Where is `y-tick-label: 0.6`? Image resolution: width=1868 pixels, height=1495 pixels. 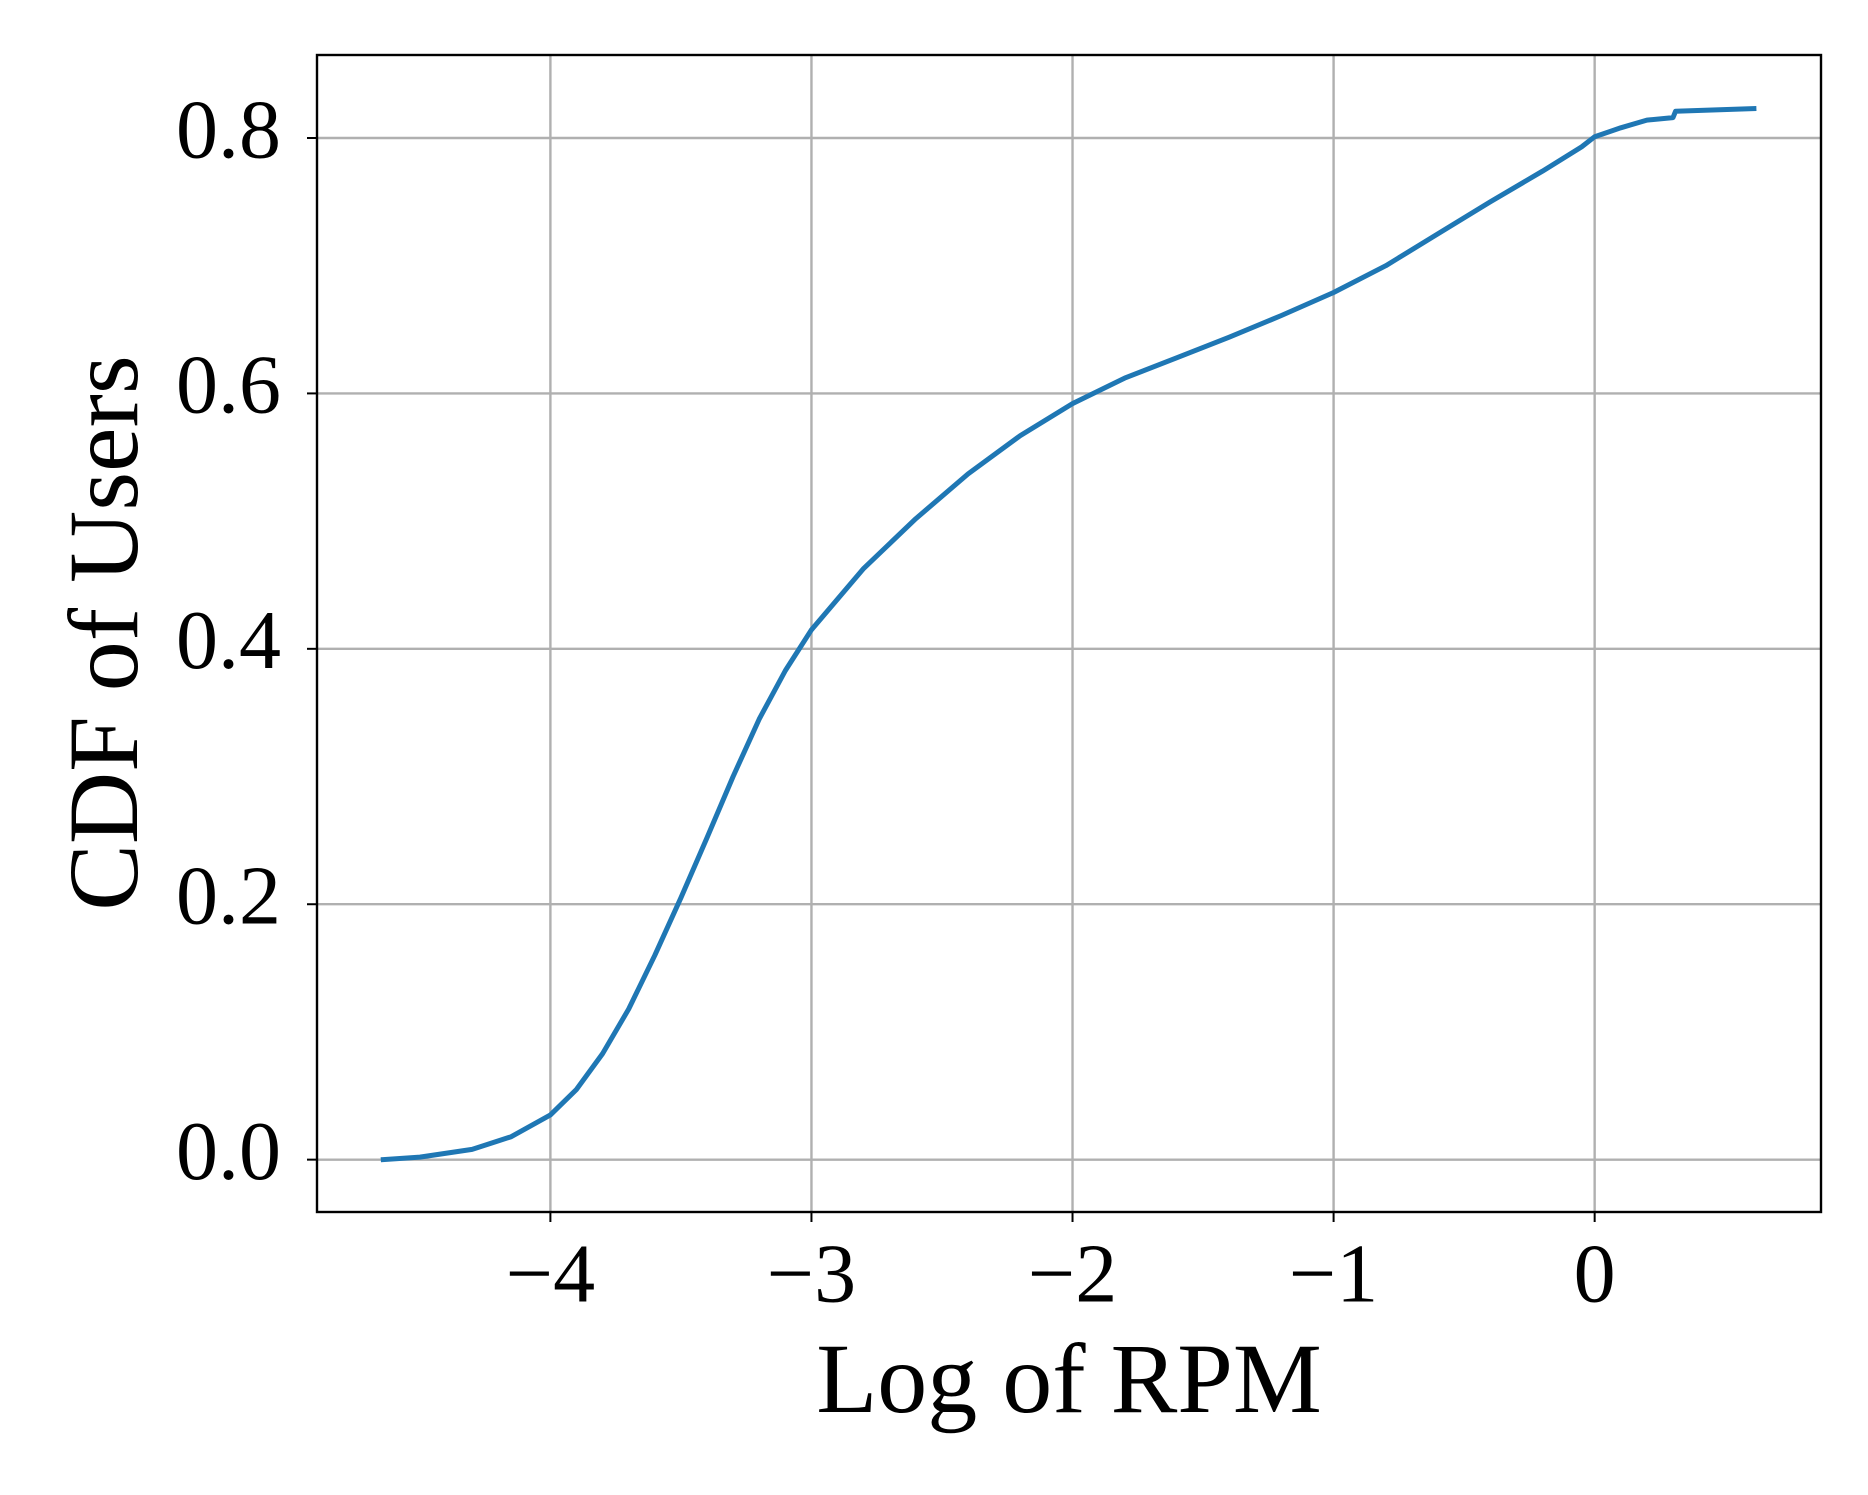 y-tick-label: 0.6 is located at coordinates (228, 385).